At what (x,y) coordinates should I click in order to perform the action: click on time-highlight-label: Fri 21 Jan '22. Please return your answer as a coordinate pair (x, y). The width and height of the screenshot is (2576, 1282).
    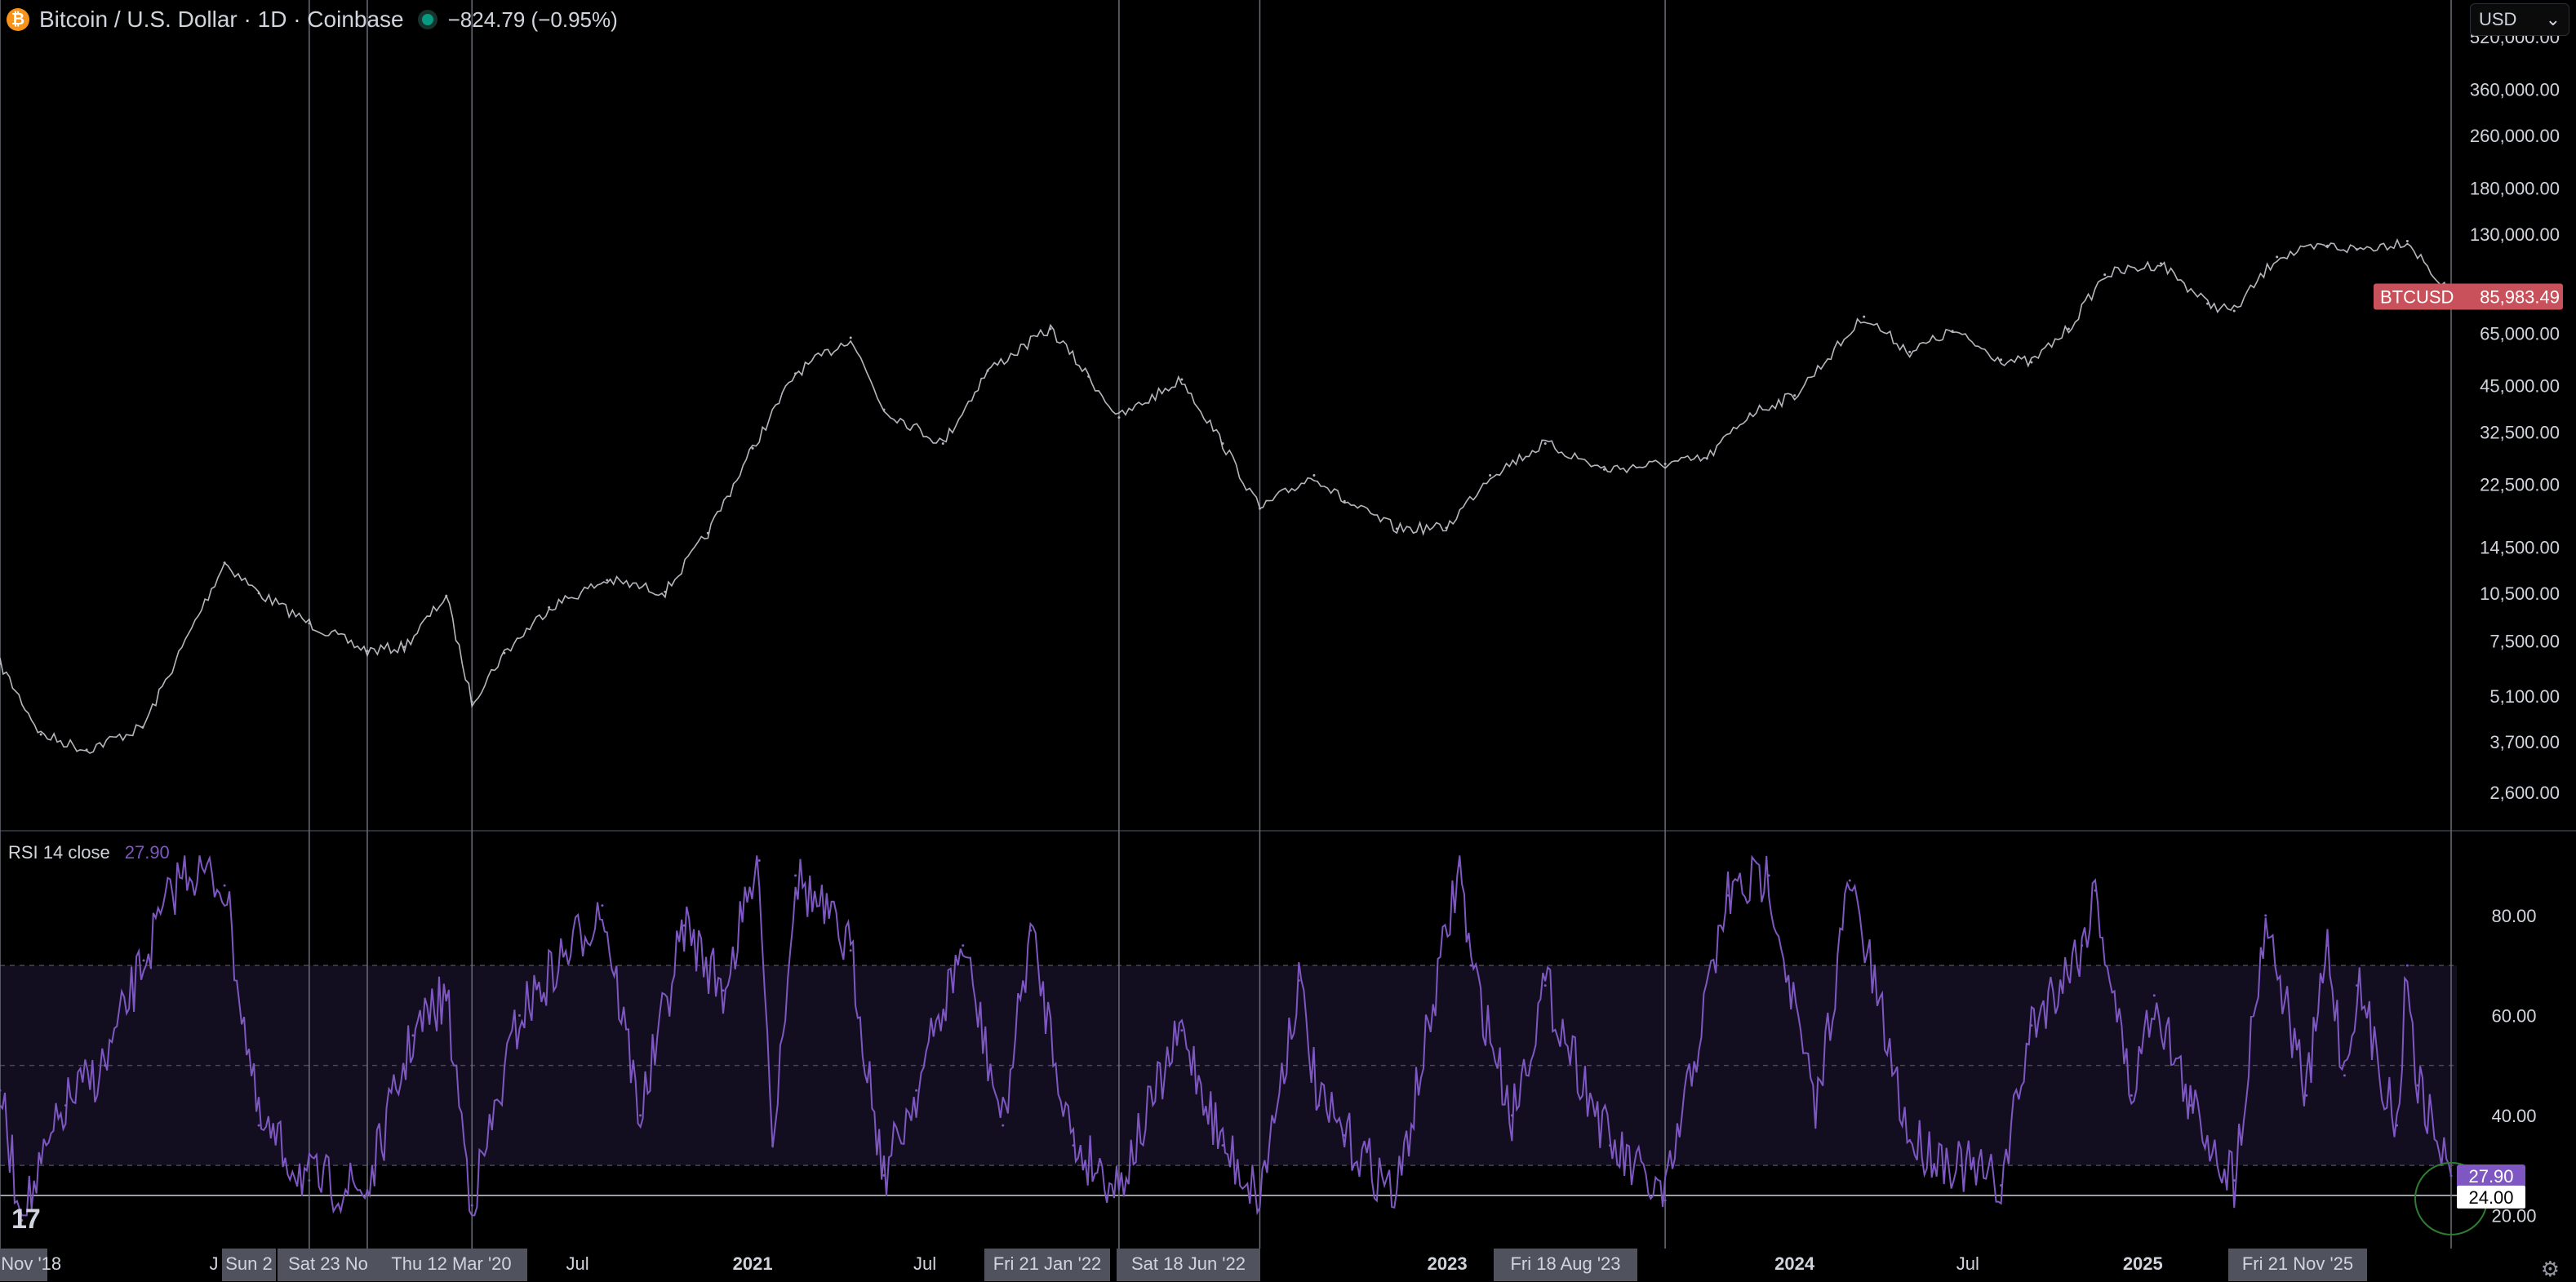
    Looking at the image, I should click on (1047, 1264).